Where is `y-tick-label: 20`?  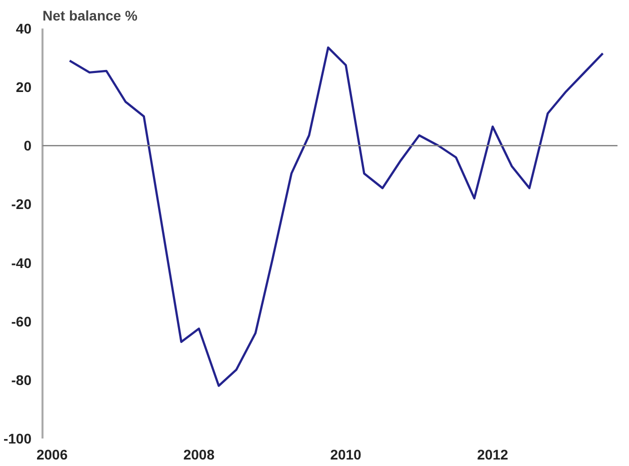
y-tick-label: 20 is located at coordinates (24, 87).